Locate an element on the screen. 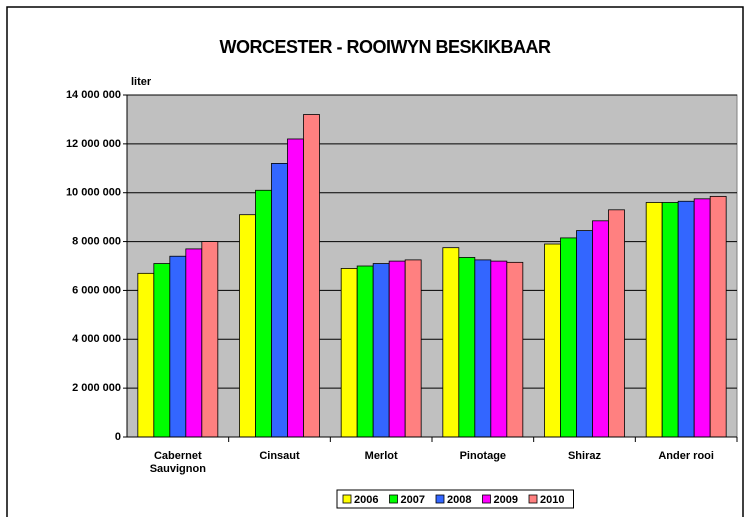 The height and width of the screenshot is (517, 750). x-tick-label: Pinotage is located at coordinates (483, 456).